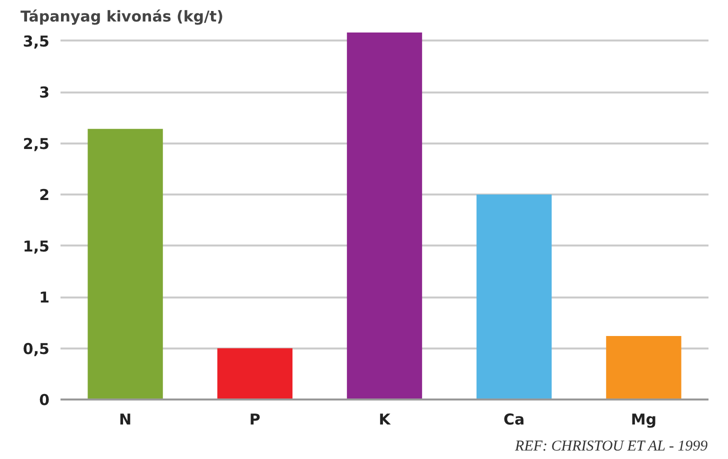 This screenshot has height=459, width=728. I want to click on y-tick-label: 2,5, so click(36, 143).